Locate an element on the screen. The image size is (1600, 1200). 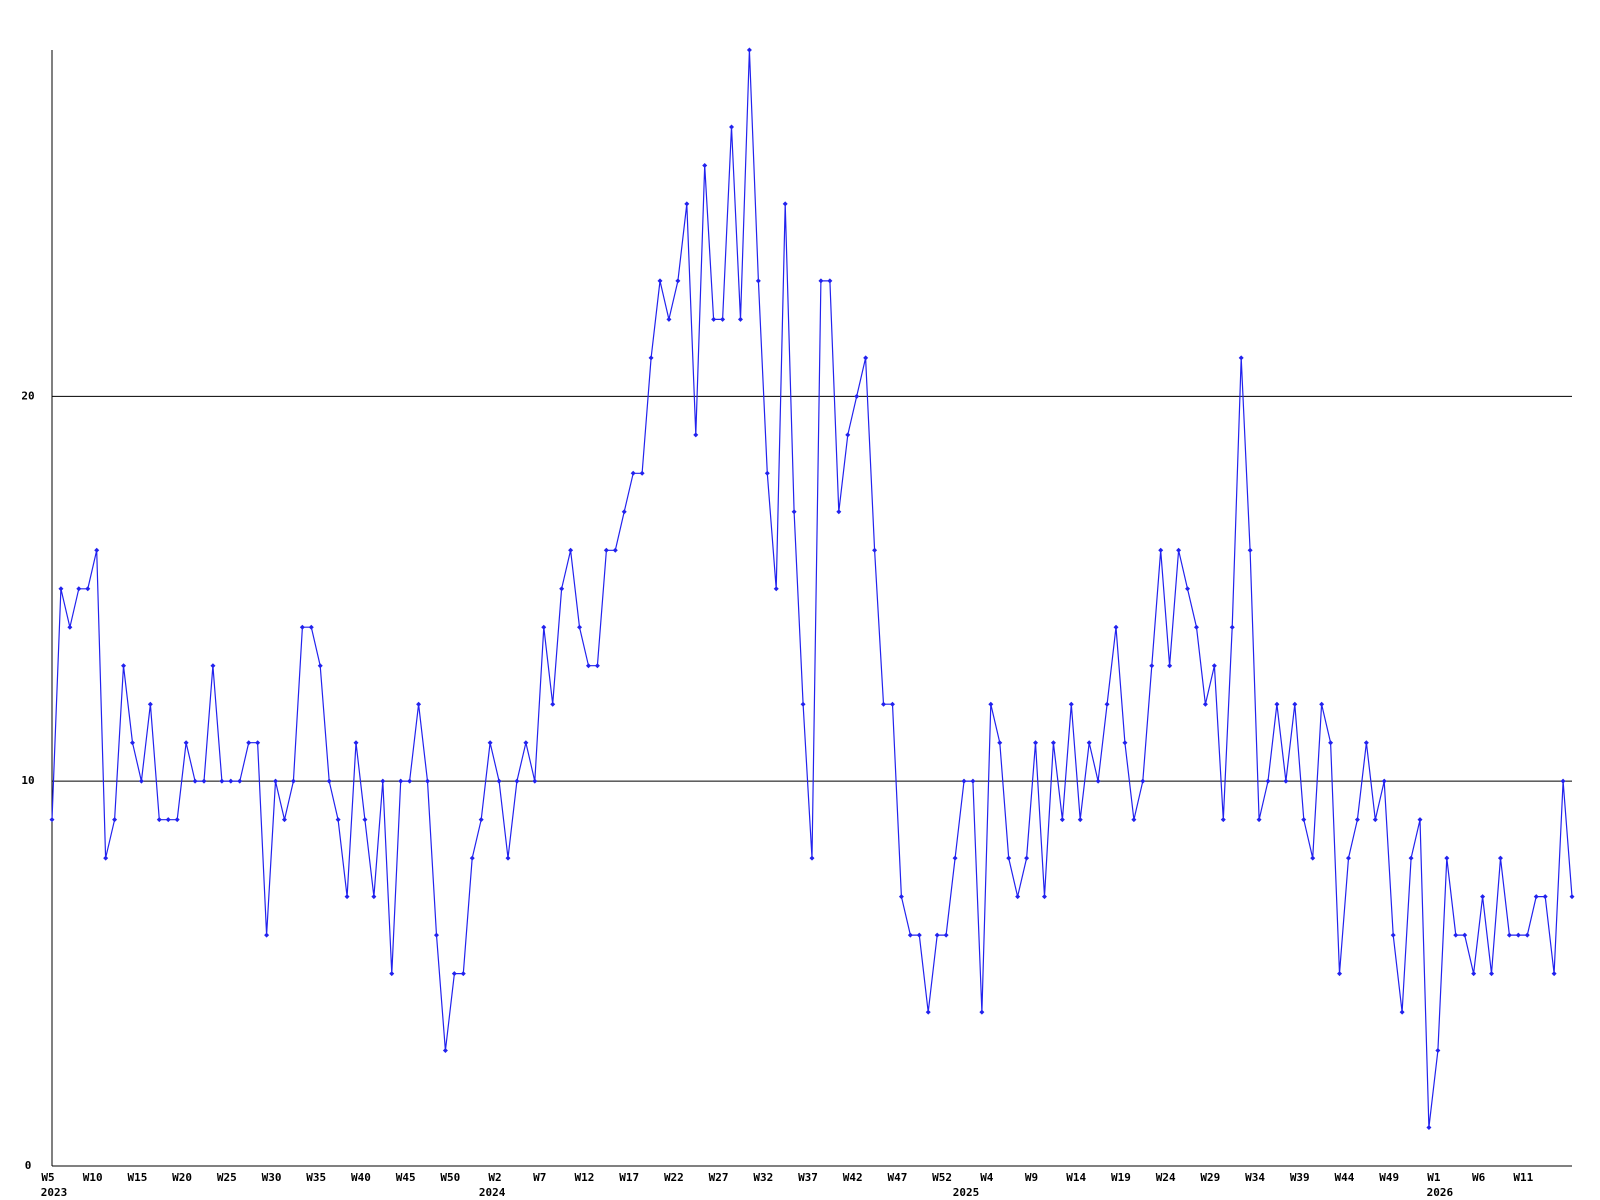
x-year-label: 2025 is located at coordinates (966, 1192).